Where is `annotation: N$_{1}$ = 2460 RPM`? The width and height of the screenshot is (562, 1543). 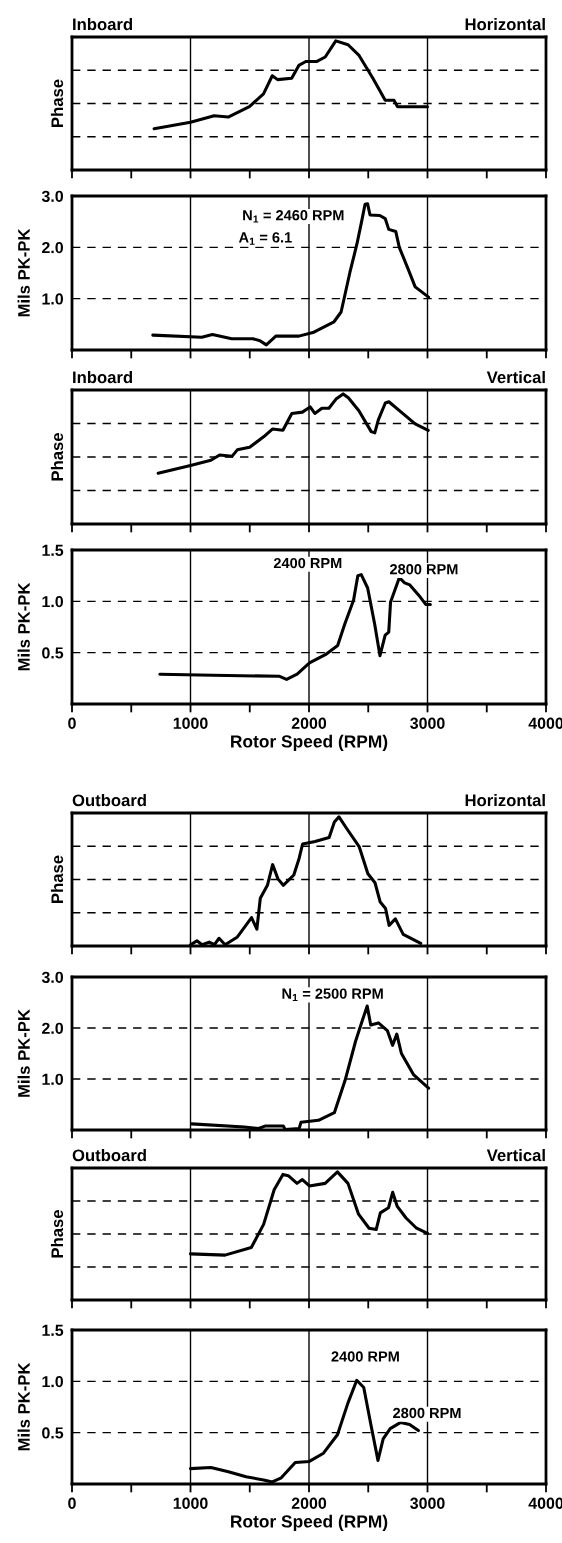 annotation: N$_{1}$ = 2460 RPM is located at coordinates (293, 216).